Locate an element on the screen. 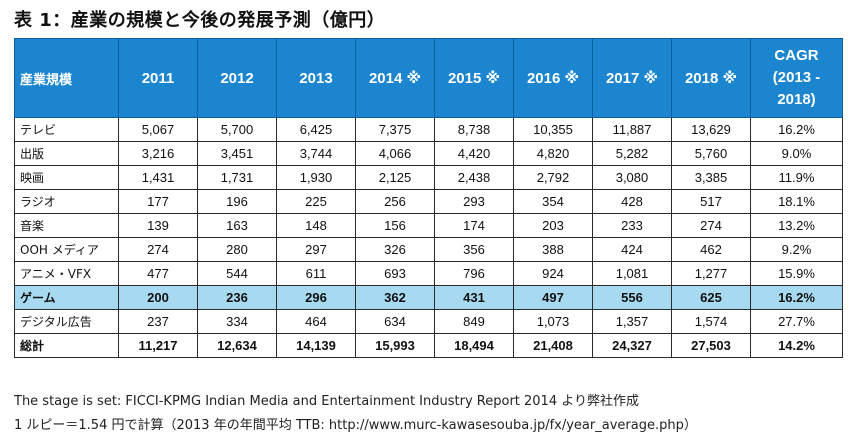 This screenshot has width=854, height=444. table-cell: 256 is located at coordinates (395, 201).